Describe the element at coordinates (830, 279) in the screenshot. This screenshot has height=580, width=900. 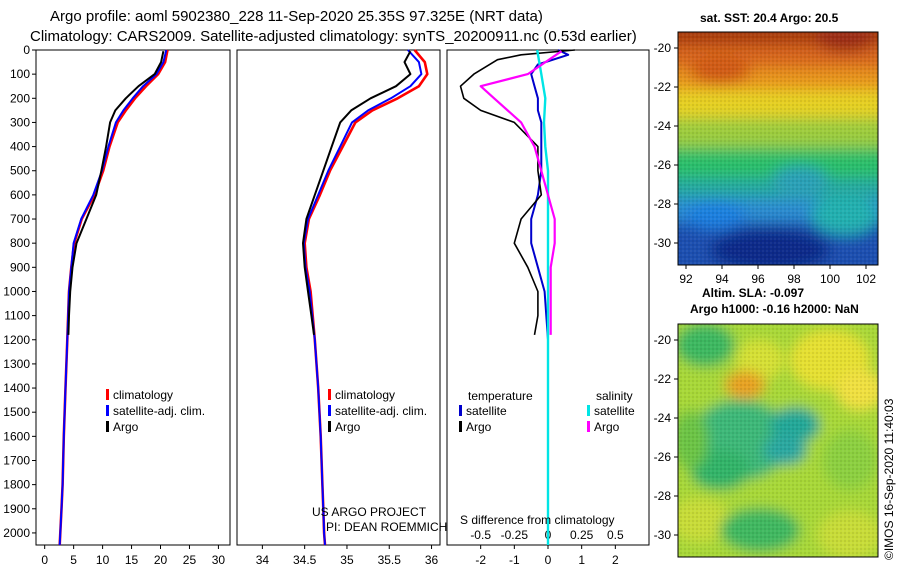
I see `lon-tick-label: 100` at that location.